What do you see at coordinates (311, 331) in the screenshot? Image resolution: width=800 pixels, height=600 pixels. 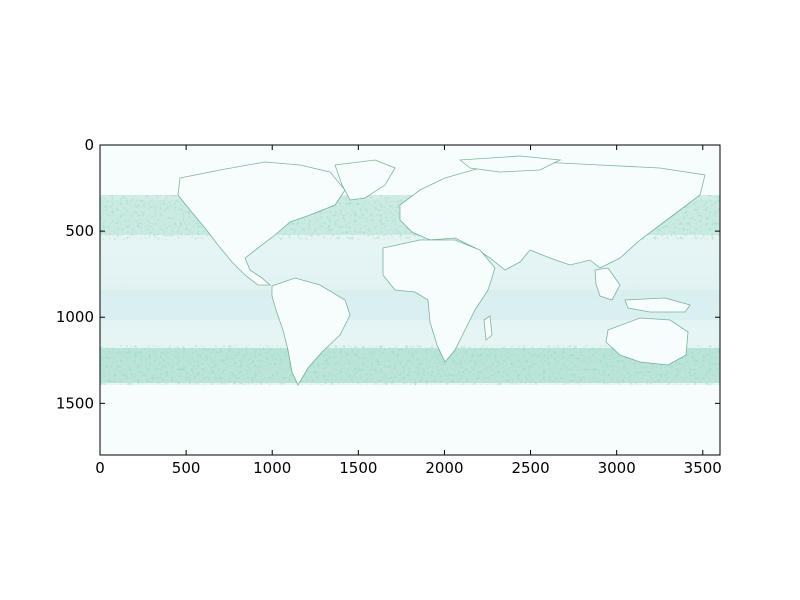 I see `land-south-america` at bounding box center [311, 331].